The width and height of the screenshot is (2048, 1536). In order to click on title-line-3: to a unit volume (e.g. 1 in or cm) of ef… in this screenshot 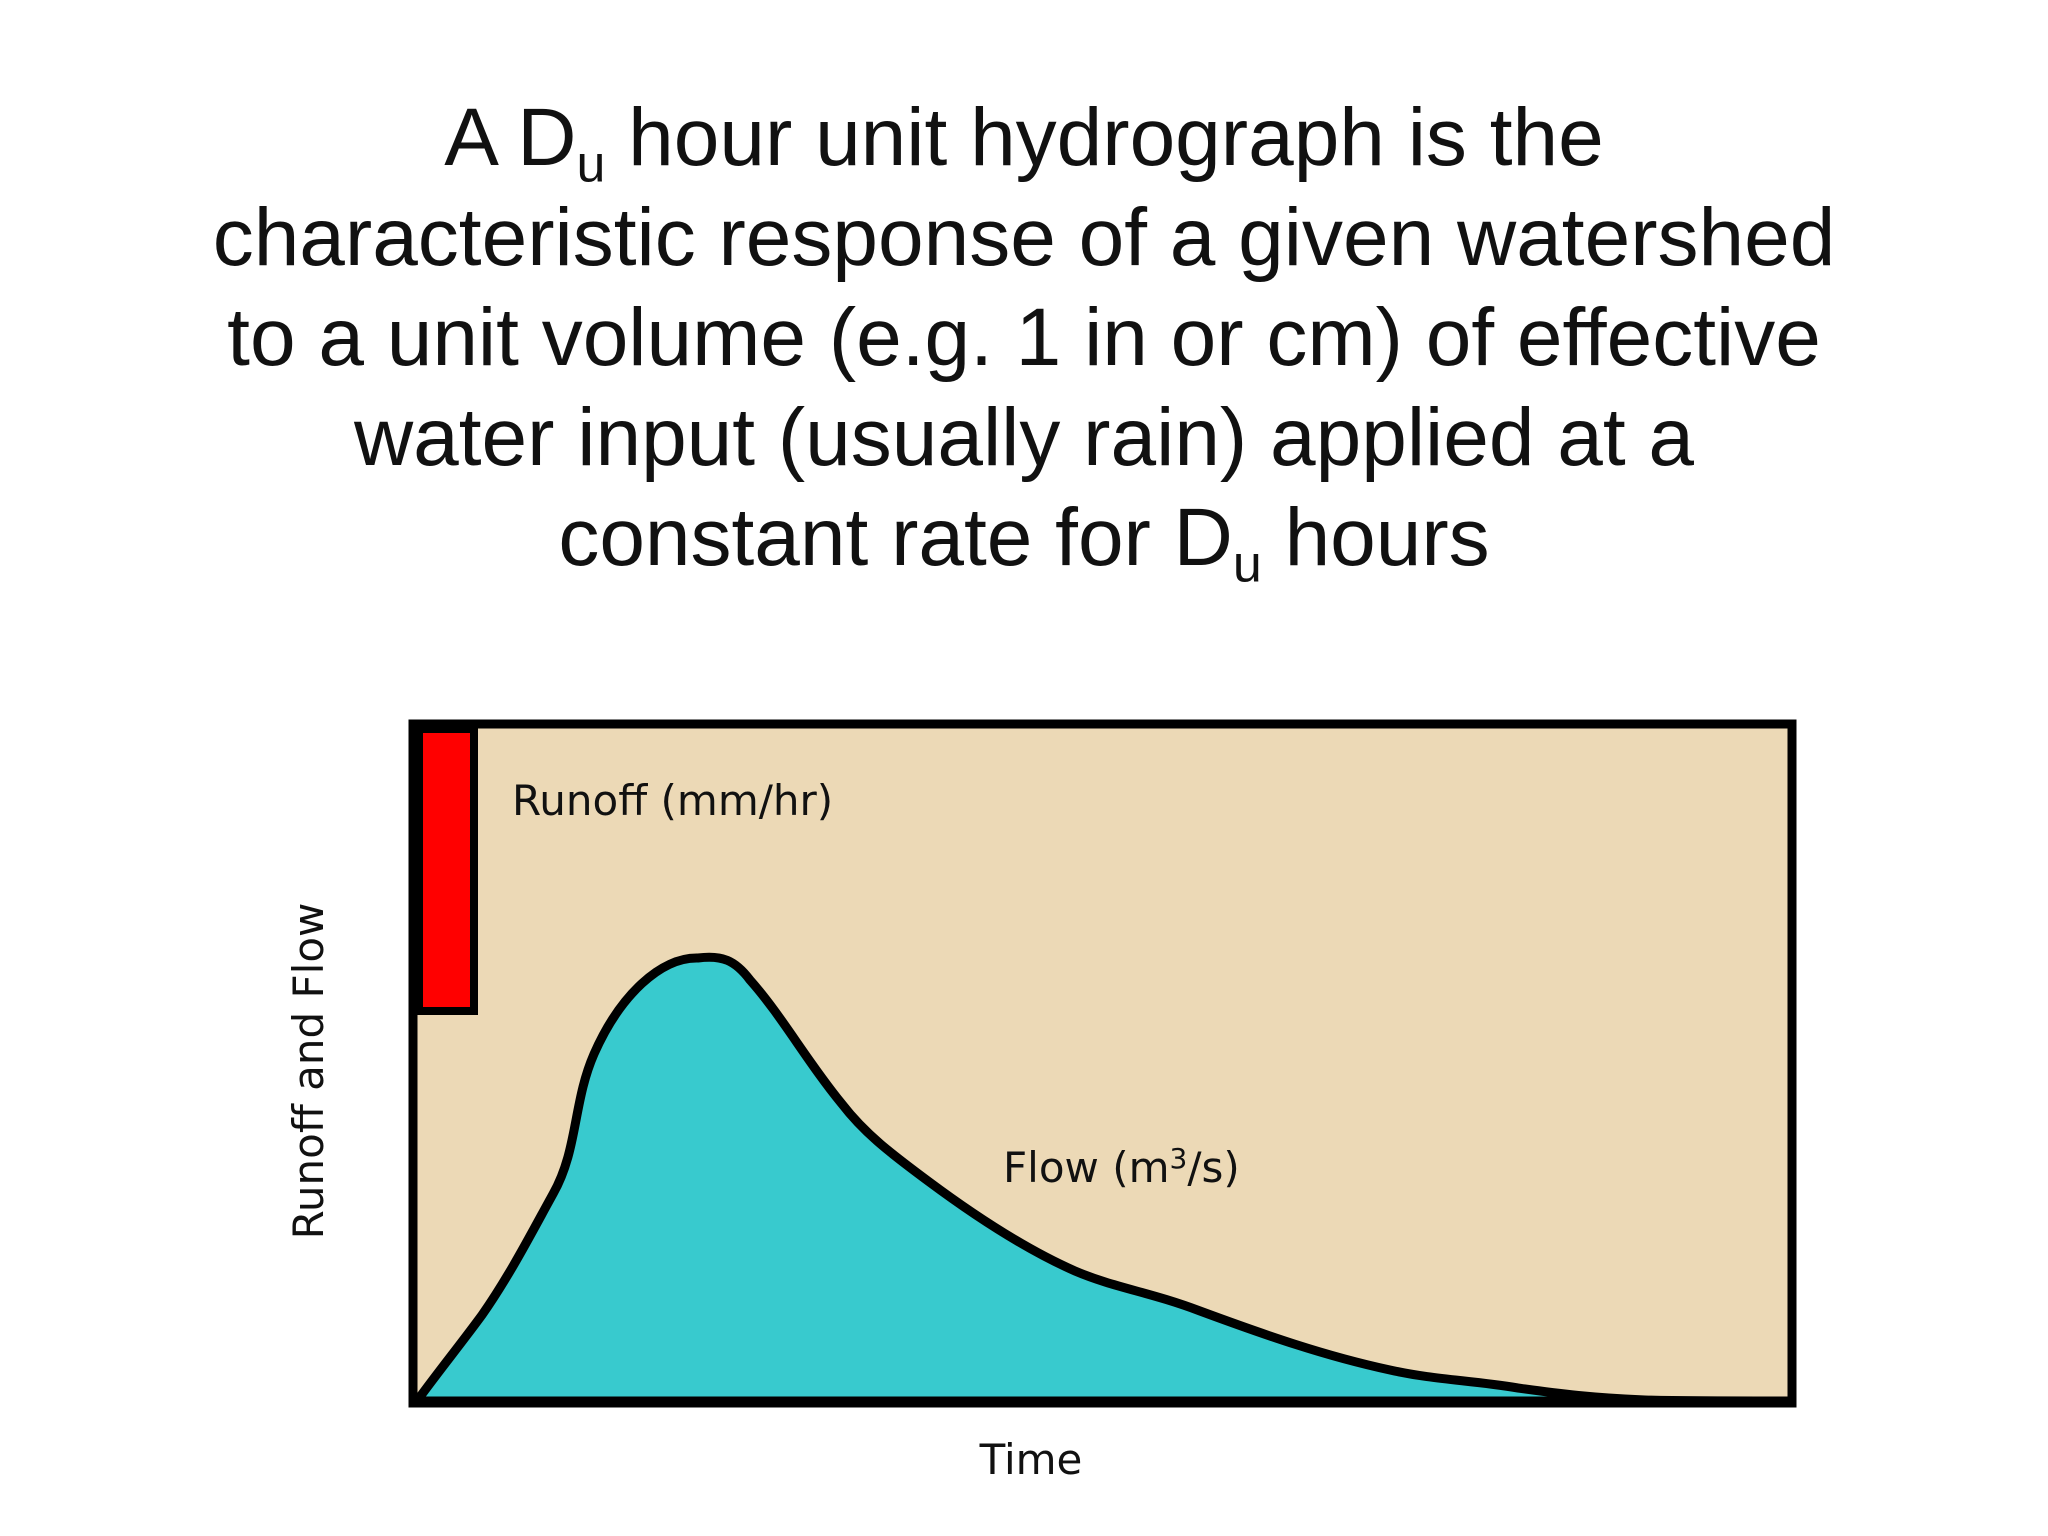, I will do `click(1024, 337)`.